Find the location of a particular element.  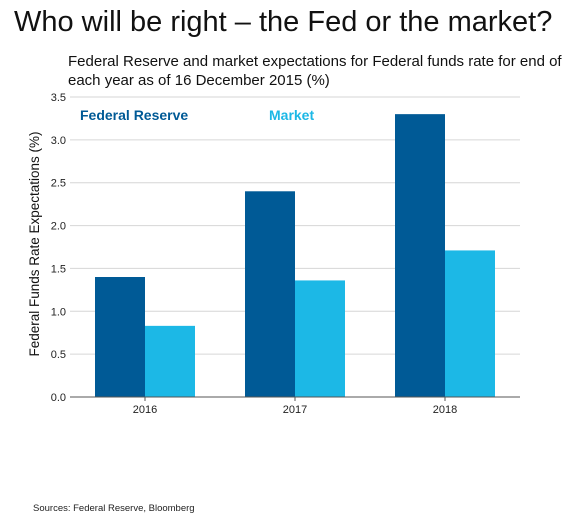

y-tick-label: 1.0 is located at coordinates (58, 312).